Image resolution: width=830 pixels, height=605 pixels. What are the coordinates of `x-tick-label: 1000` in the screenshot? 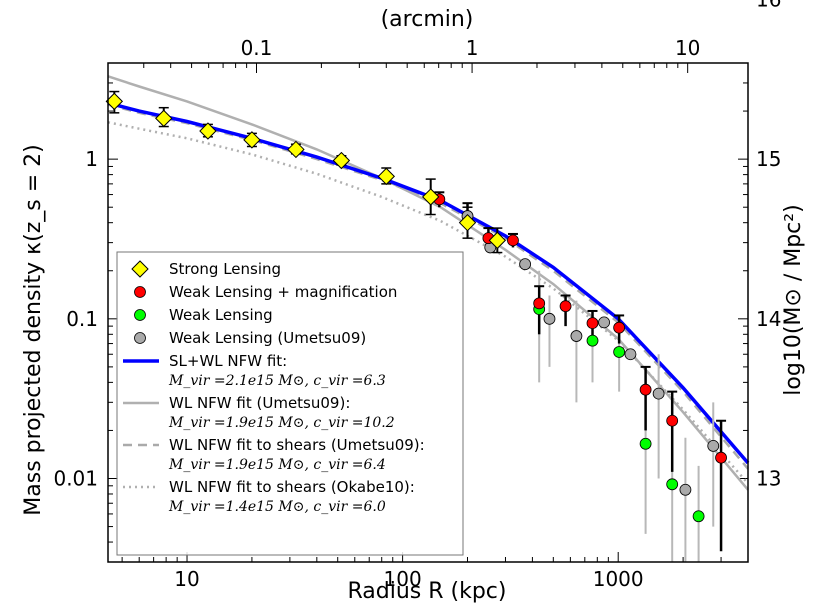 It's located at (618, 579).